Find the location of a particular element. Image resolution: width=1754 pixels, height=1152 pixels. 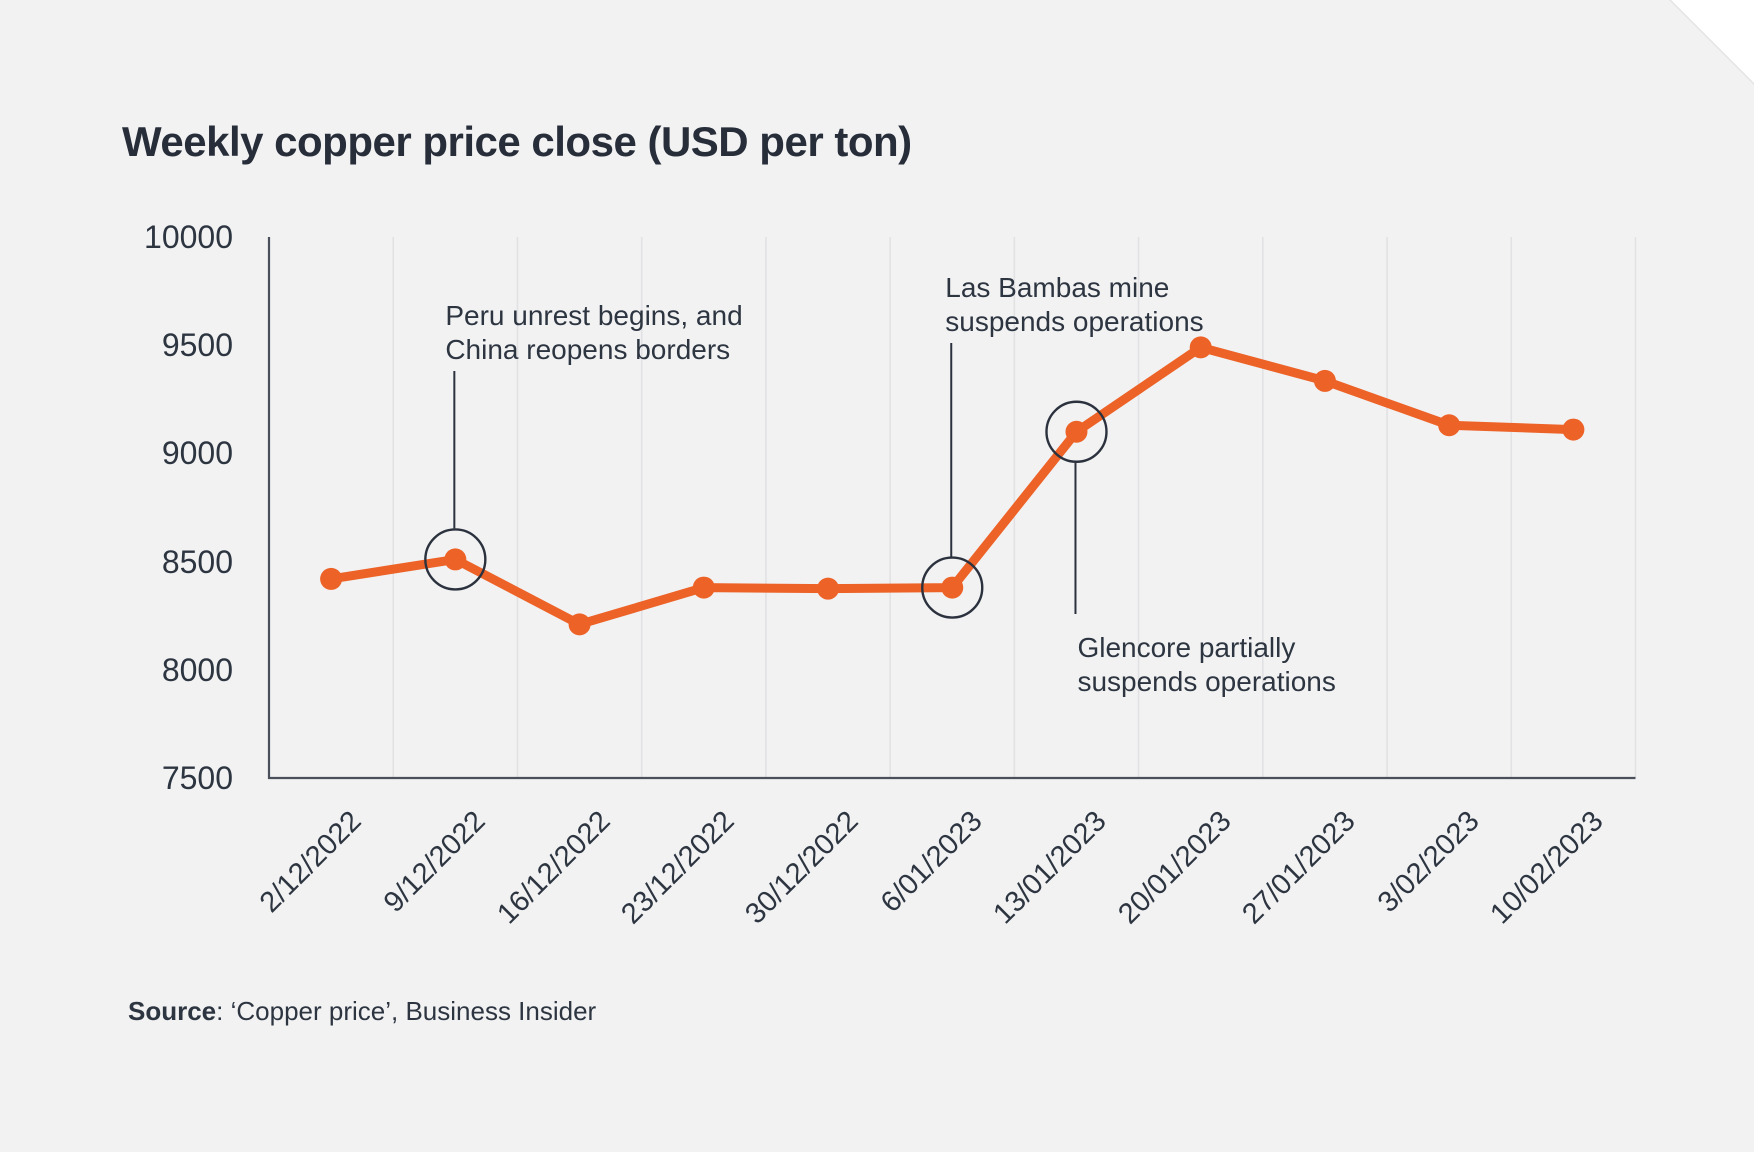

annotation-text: Glencore partially suspends operations is located at coordinates (1206, 665).